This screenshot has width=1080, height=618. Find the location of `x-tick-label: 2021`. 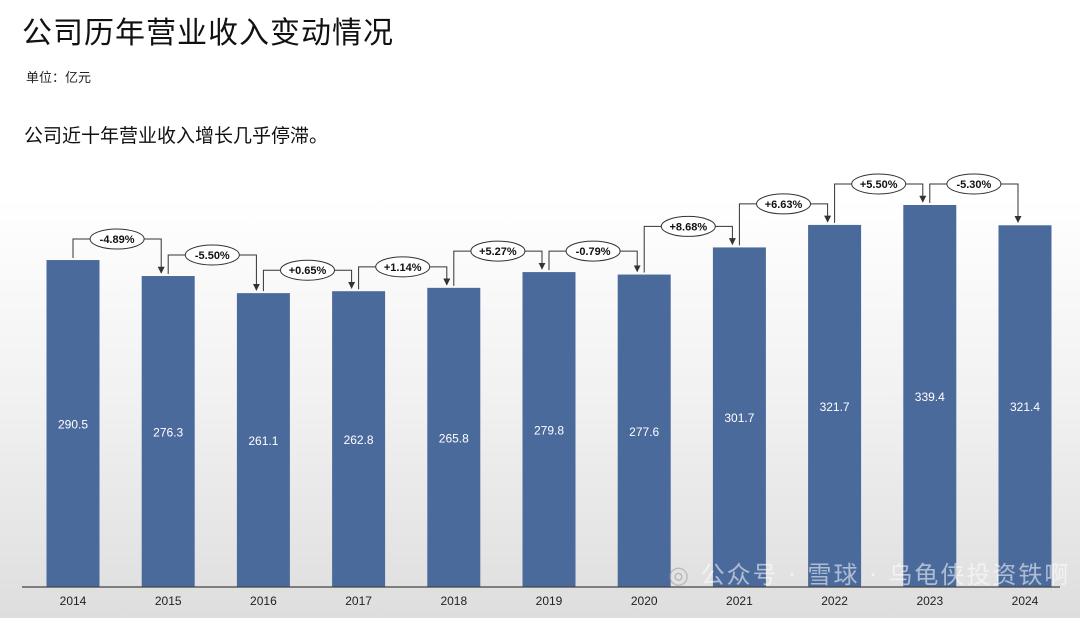

x-tick-label: 2021 is located at coordinates (739, 601).